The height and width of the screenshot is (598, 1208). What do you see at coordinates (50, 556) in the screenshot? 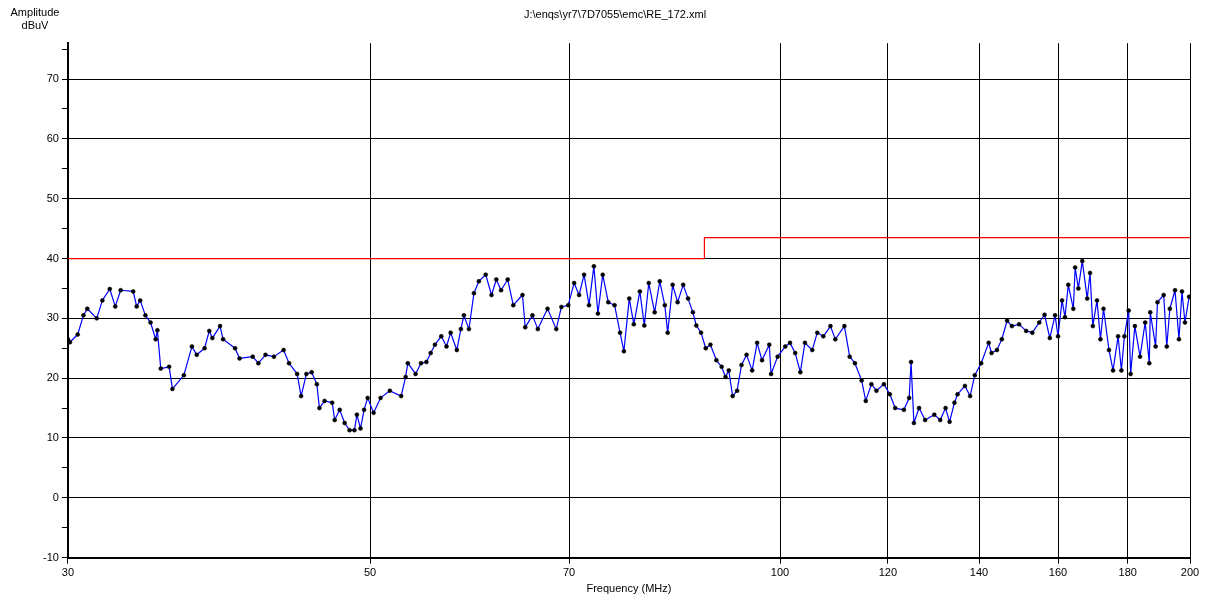
I see `y-tick-label: -10` at bounding box center [50, 556].